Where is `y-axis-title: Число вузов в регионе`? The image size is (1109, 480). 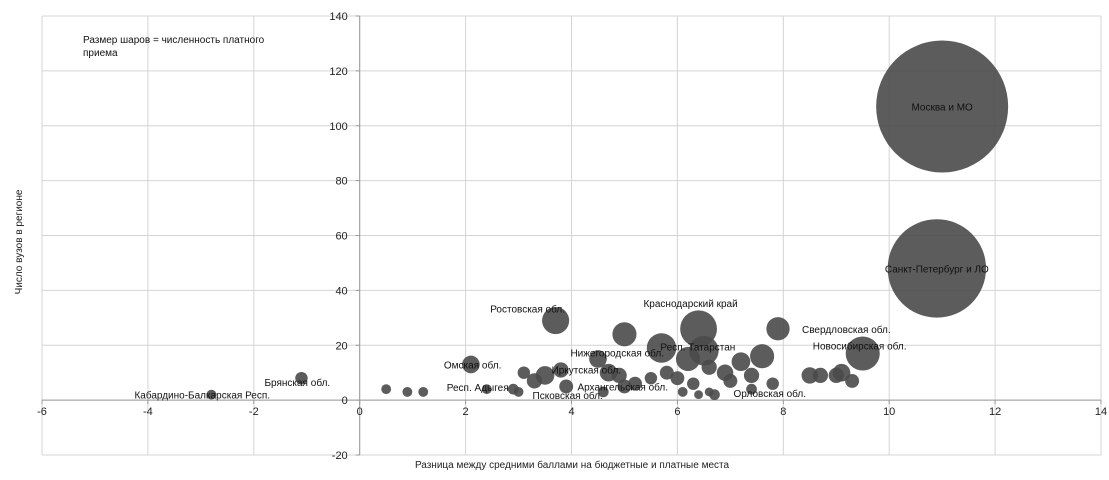 y-axis-title: Число вузов в регионе is located at coordinates (19, 241).